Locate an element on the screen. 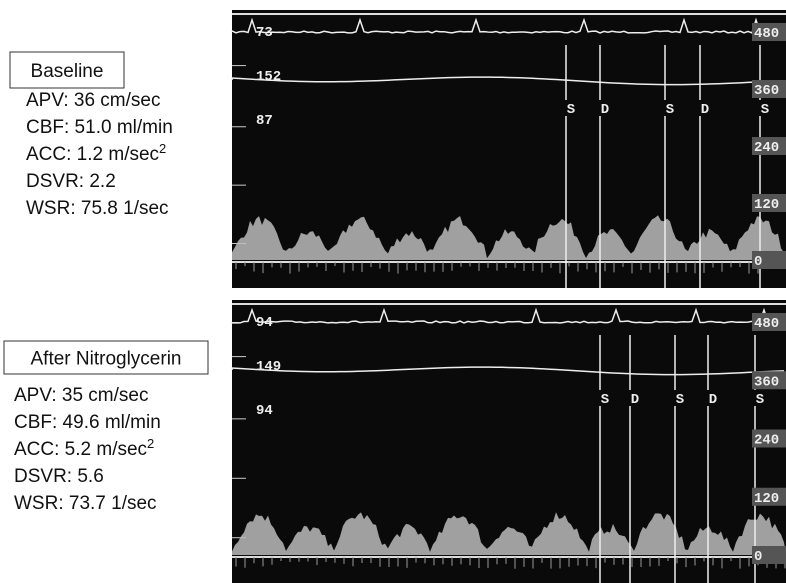 This screenshot has height=583, width=786. metric: APV: 36 cm/sec is located at coordinates (93, 100).